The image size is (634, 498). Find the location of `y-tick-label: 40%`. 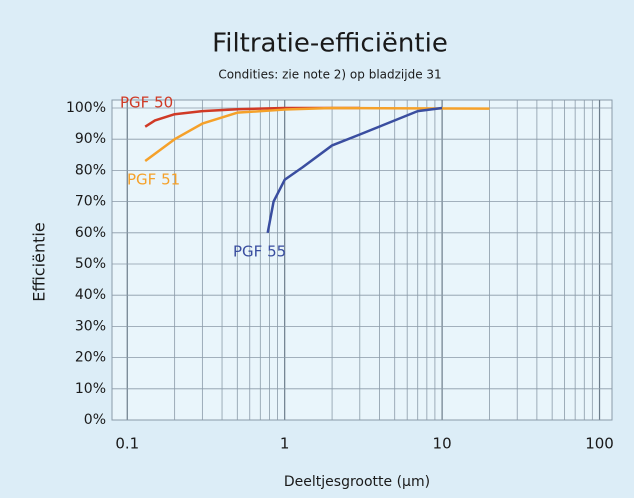

y-tick-label: 40% is located at coordinates (90, 295).